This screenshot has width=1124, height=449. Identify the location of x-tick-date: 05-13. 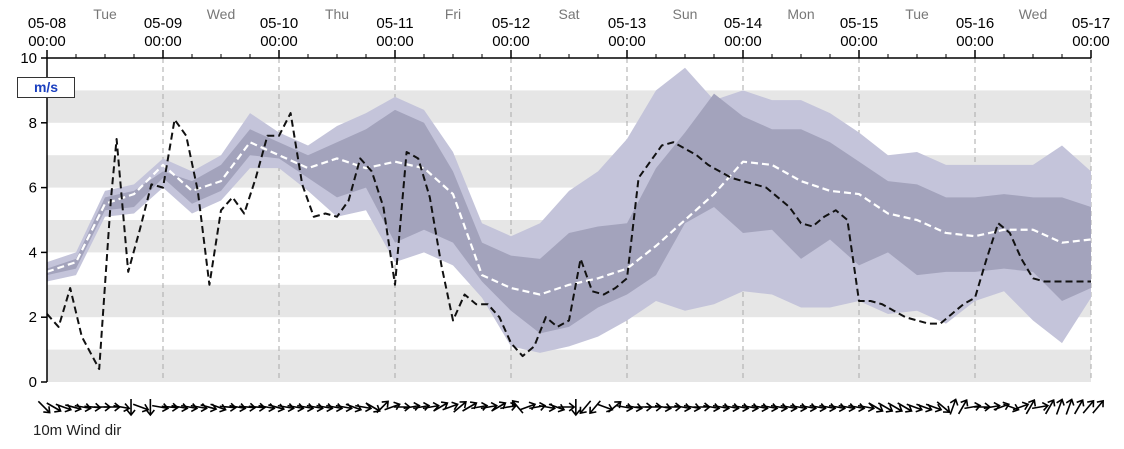
(627, 23).